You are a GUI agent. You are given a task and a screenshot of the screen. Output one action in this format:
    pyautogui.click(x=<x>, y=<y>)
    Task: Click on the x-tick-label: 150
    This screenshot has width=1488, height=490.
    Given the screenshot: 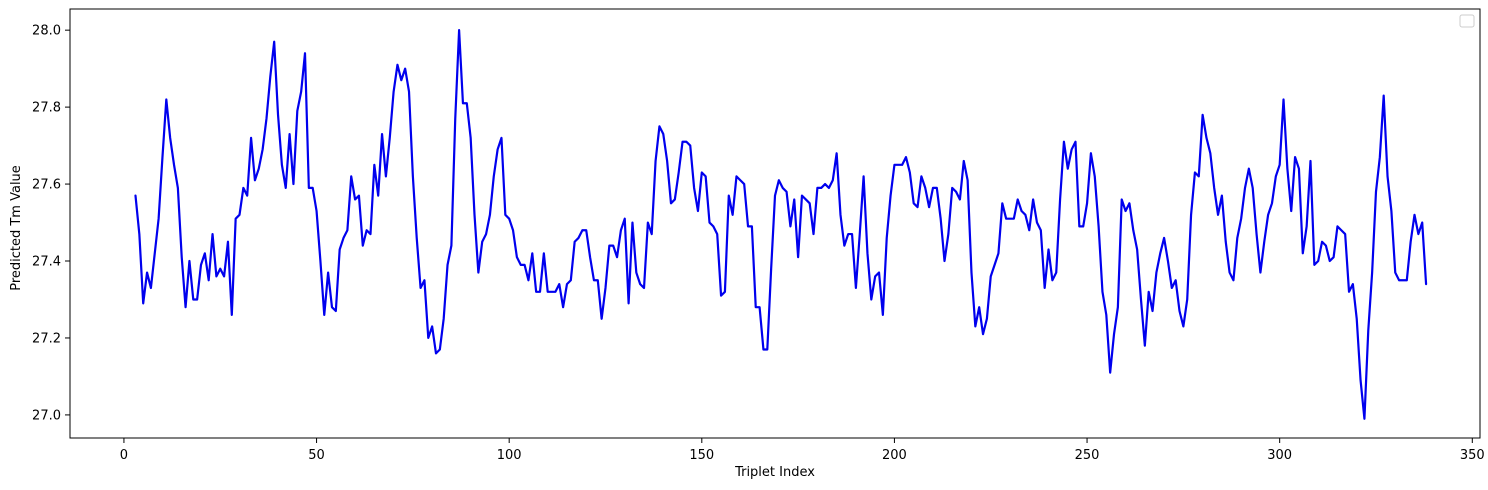 What is the action you would take?
    pyautogui.click(x=701, y=455)
    